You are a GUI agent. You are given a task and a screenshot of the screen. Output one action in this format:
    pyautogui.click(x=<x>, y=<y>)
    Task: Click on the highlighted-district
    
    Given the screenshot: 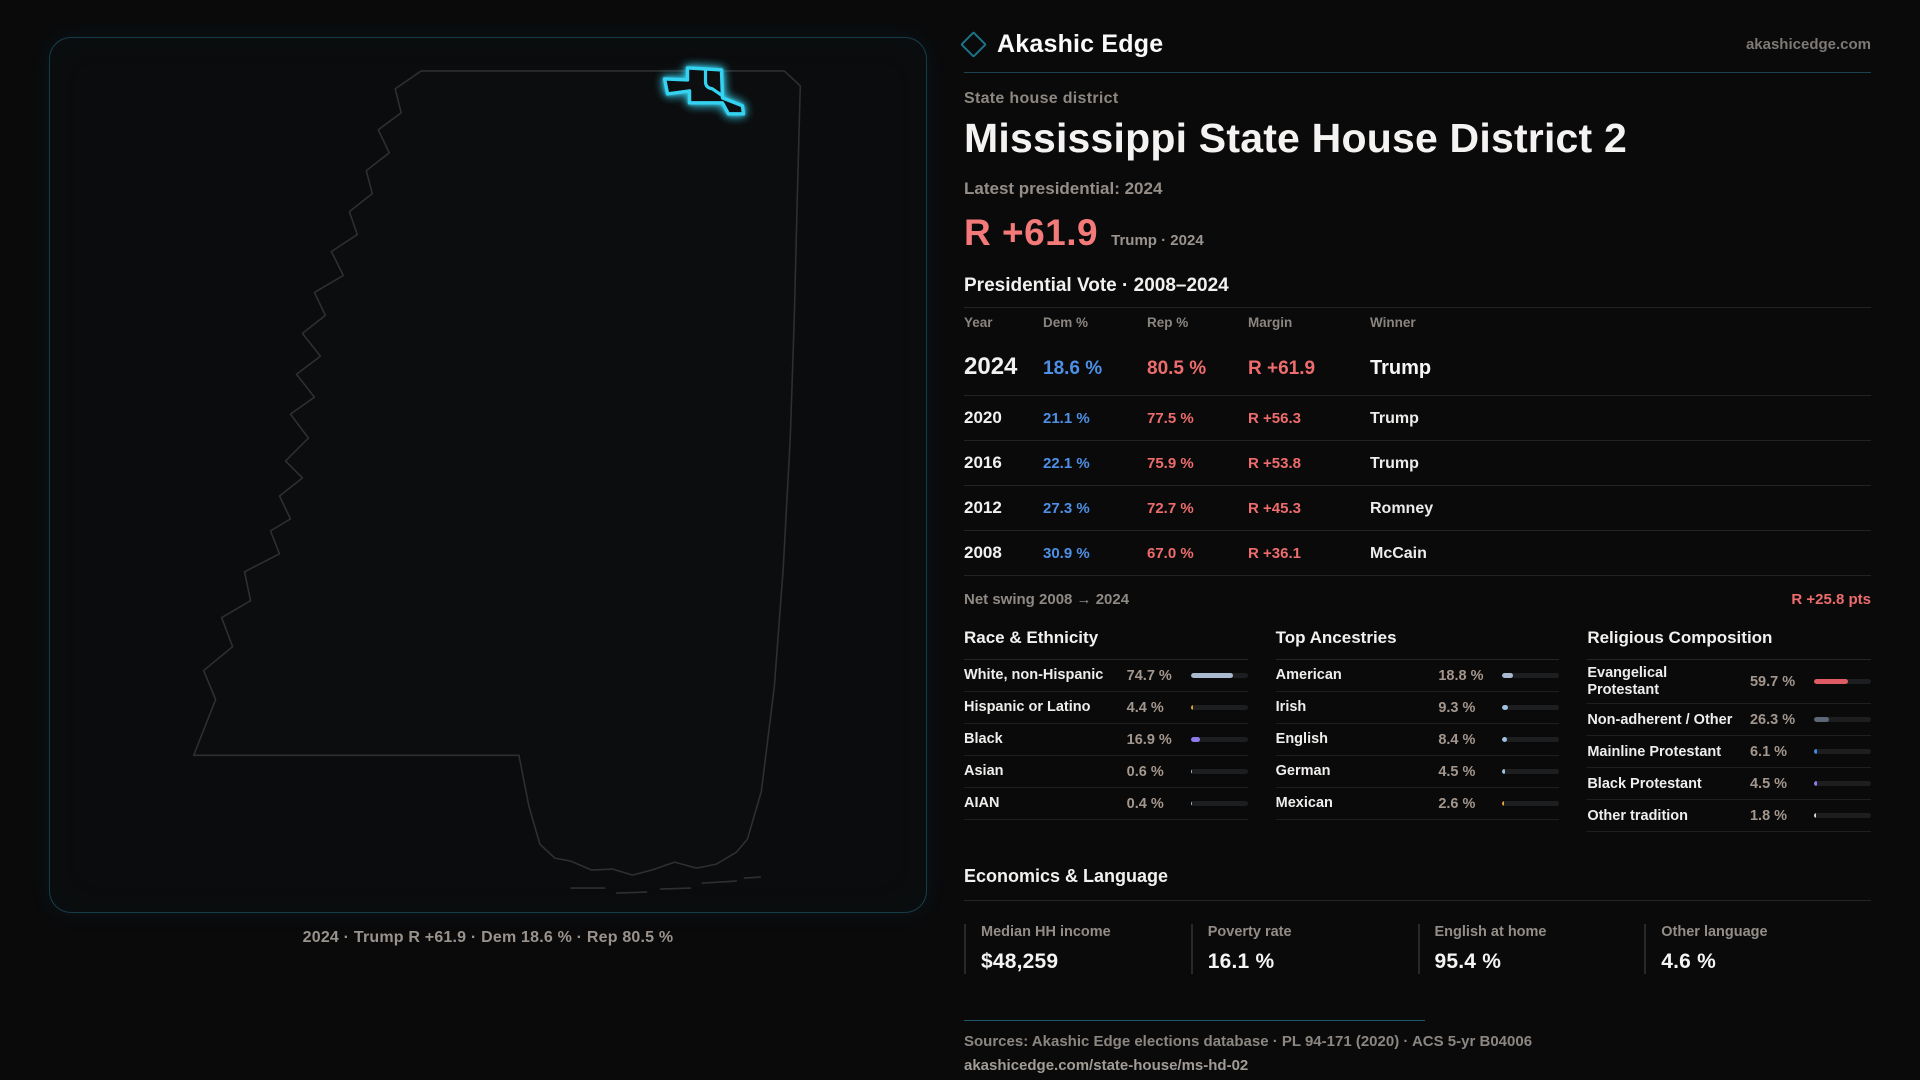 What is the action you would take?
    pyautogui.click(x=704, y=91)
    